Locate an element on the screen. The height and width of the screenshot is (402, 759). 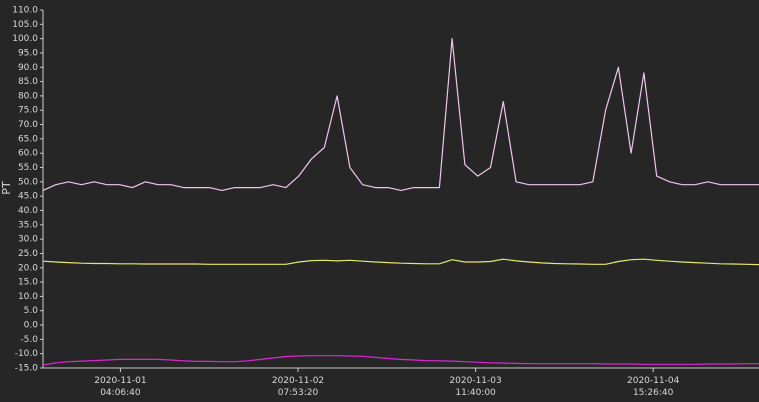
y-tick-label: 15.0 is located at coordinates (28, 283).